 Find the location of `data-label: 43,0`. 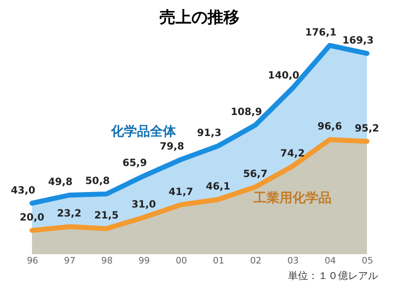

data-label: 43,0 is located at coordinates (23, 190).